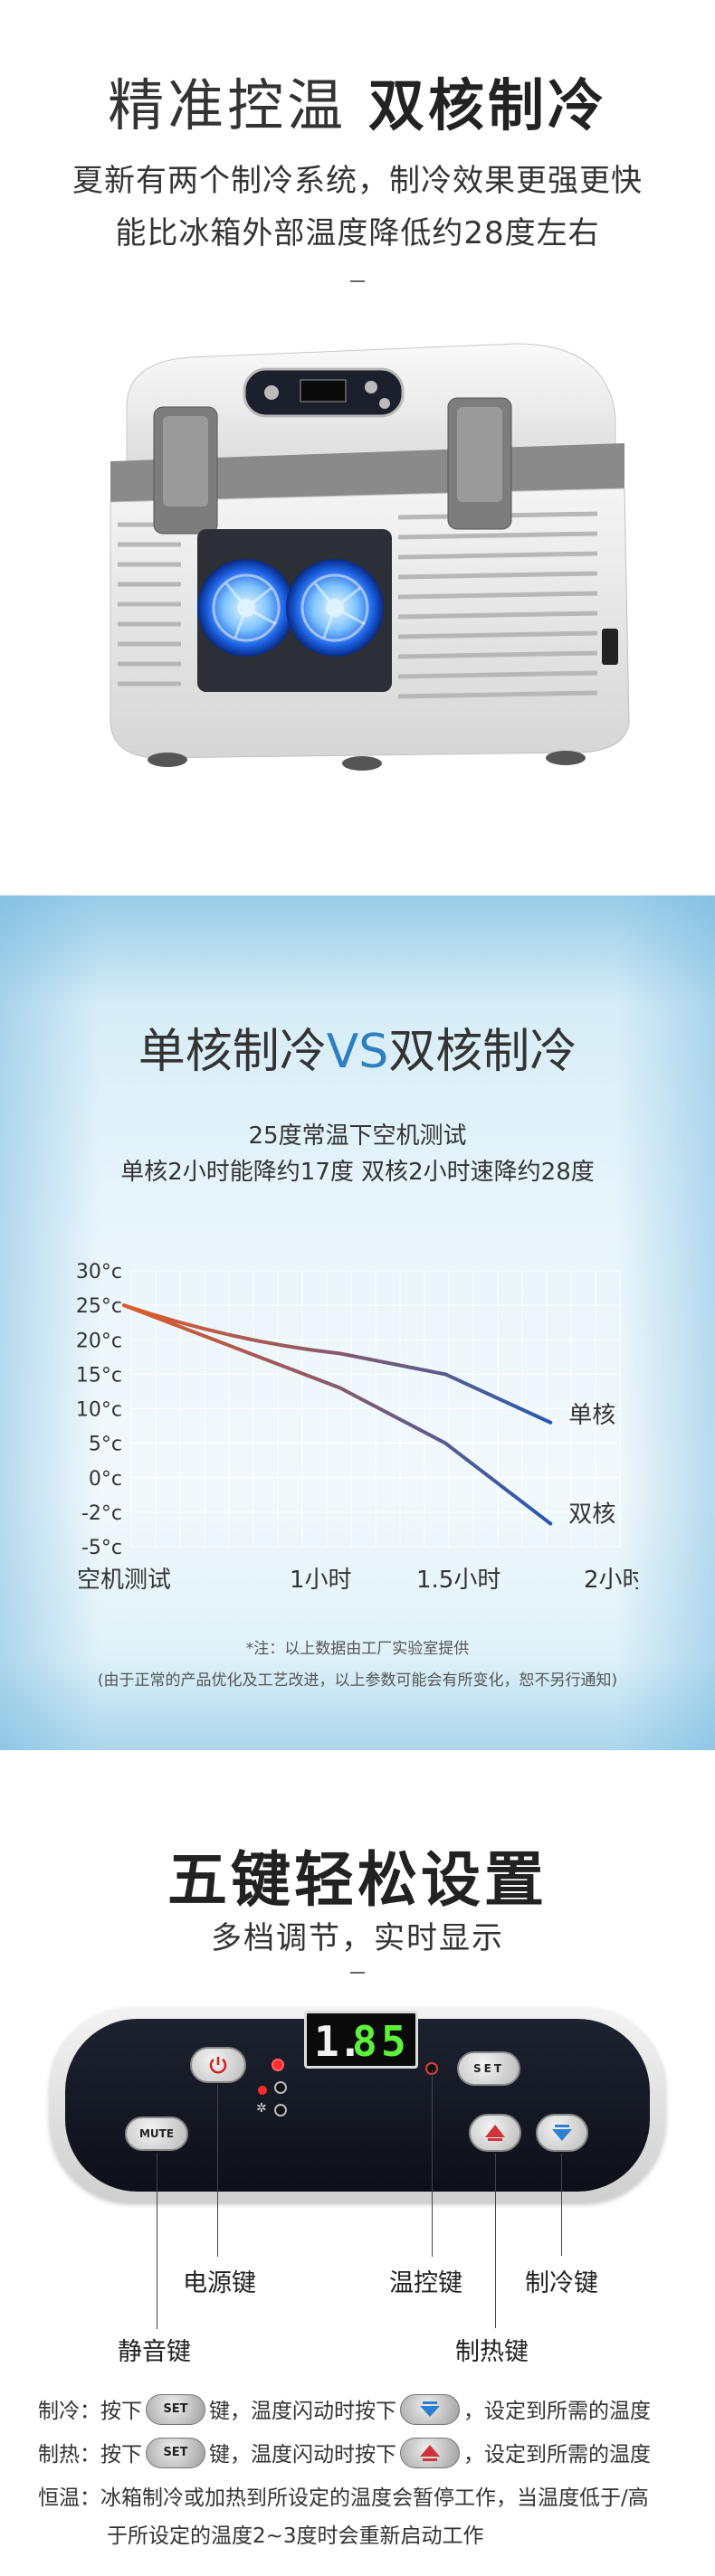  What do you see at coordinates (344, 2454) in the screenshot?
I see `heat-instruction: 制热：按下 SET 键，温度闪动时按下 ，设定到所需的温度` at bounding box center [344, 2454].